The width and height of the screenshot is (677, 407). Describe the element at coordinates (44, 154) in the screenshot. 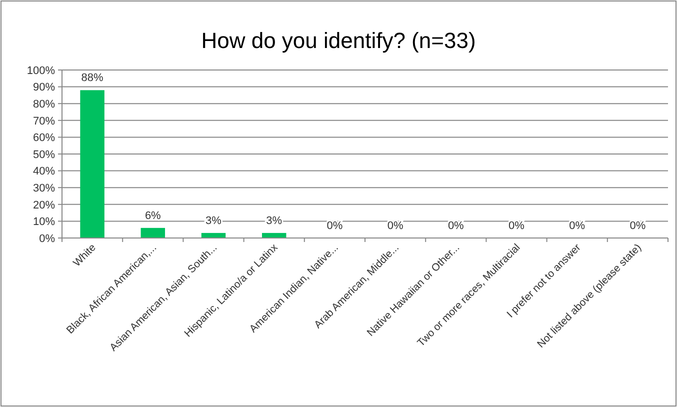

I see `y-tick-label: 50%` at that location.